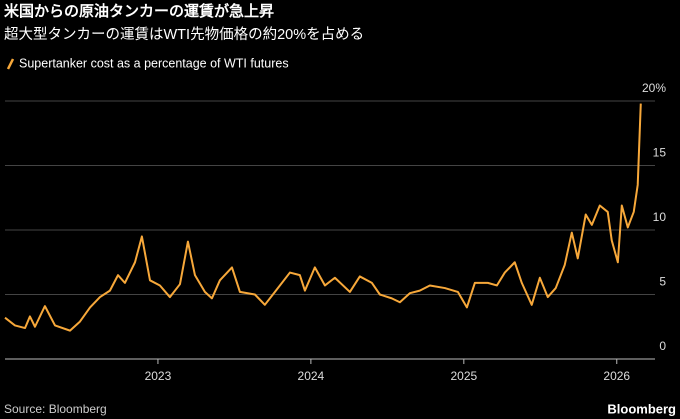  Describe the element at coordinates (184, 34) in the screenshot. I see `chart-subtitle: 超大型タンカーの運賃はWTI先物価格の約20%を占める` at that location.